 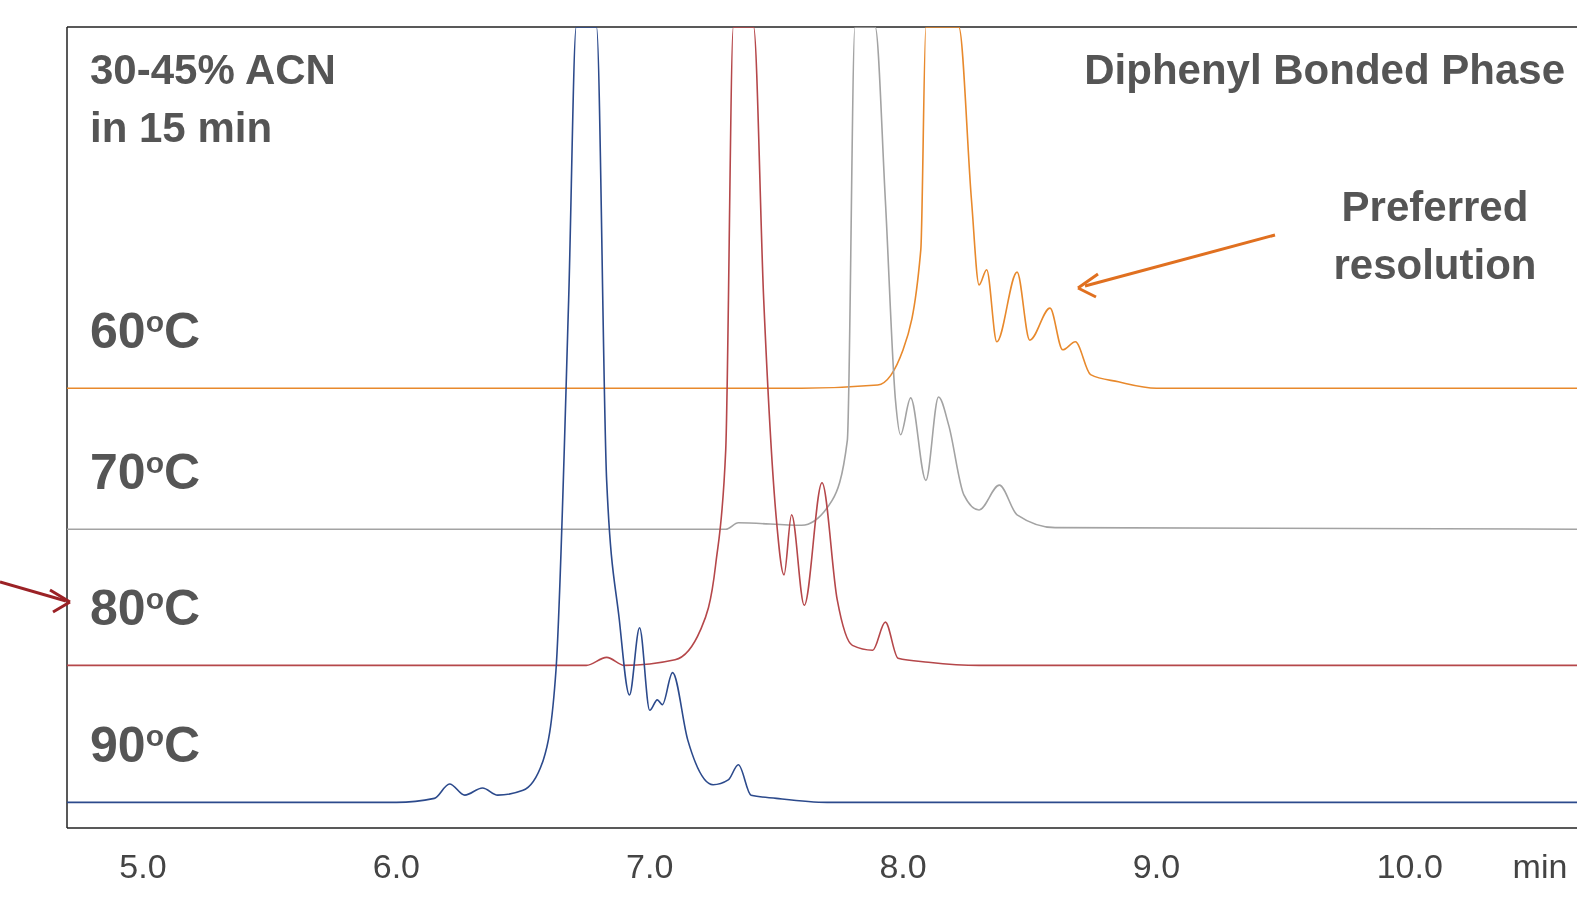 What do you see at coordinates (396, 866) in the screenshot?
I see `x-tick-label: 6.0` at bounding box center [396, 866].